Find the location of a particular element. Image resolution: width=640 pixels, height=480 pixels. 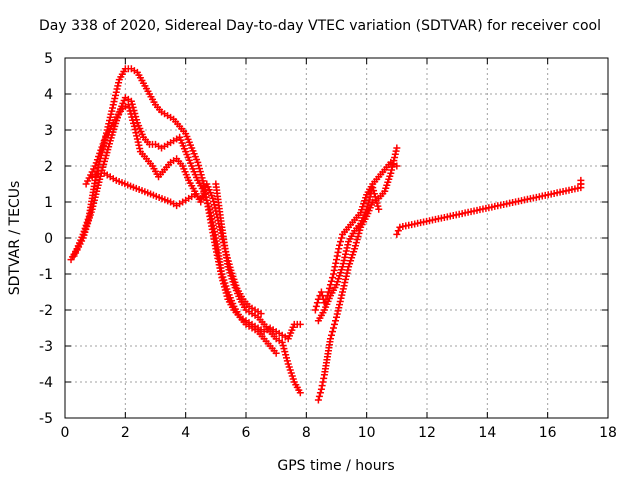

y-tick-label: 0 is located at coordinates (48, 239).